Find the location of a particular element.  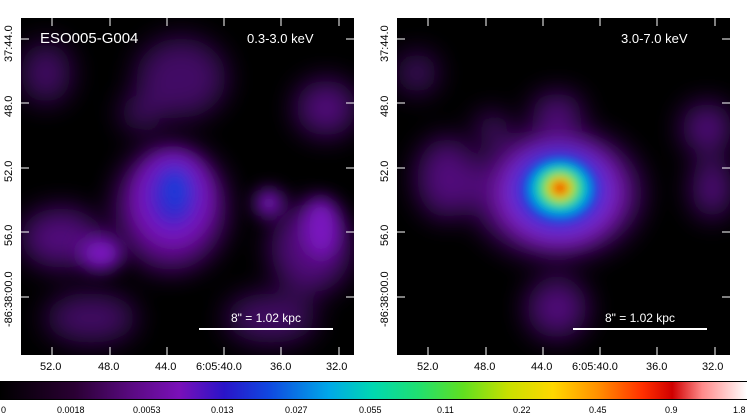

colorbar-tick-5: 0.027 is located at coordinates (296, 410).